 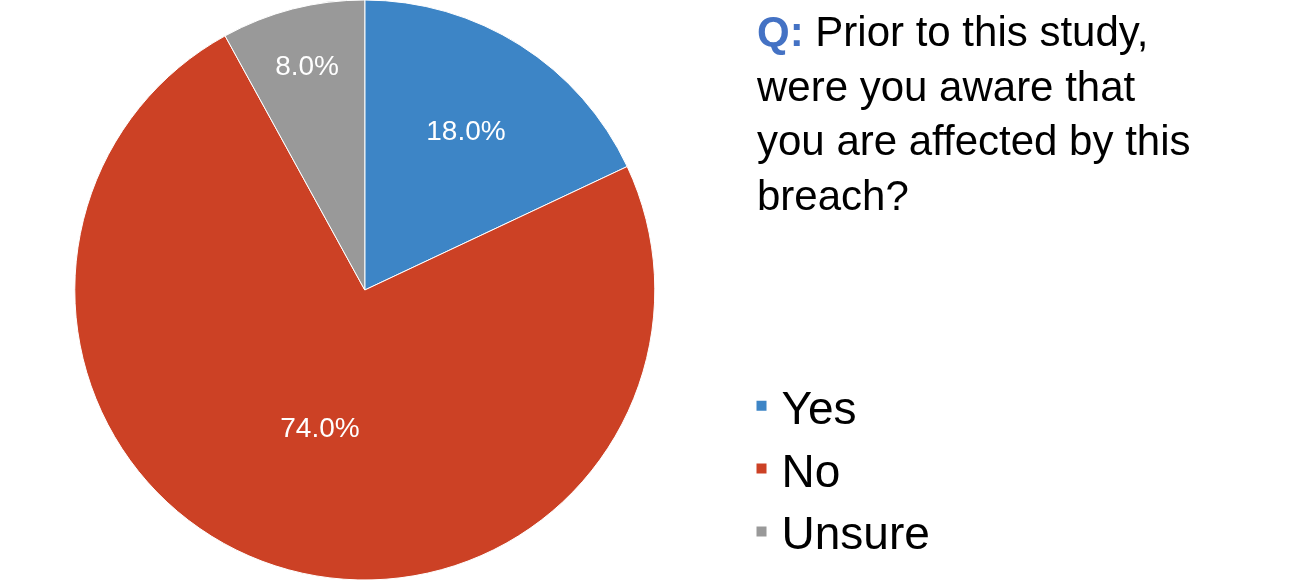 What do you see at coordinates (320, 428) in the screenshot?
I see `data-label: 74.0%` at bounding box center [320, 428].